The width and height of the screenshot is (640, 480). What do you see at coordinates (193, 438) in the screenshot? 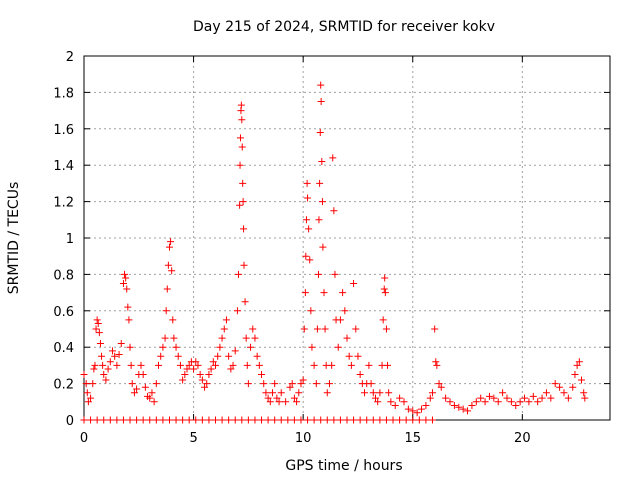
I see `x-tick-label: 5` at bounding box center [193, 438].